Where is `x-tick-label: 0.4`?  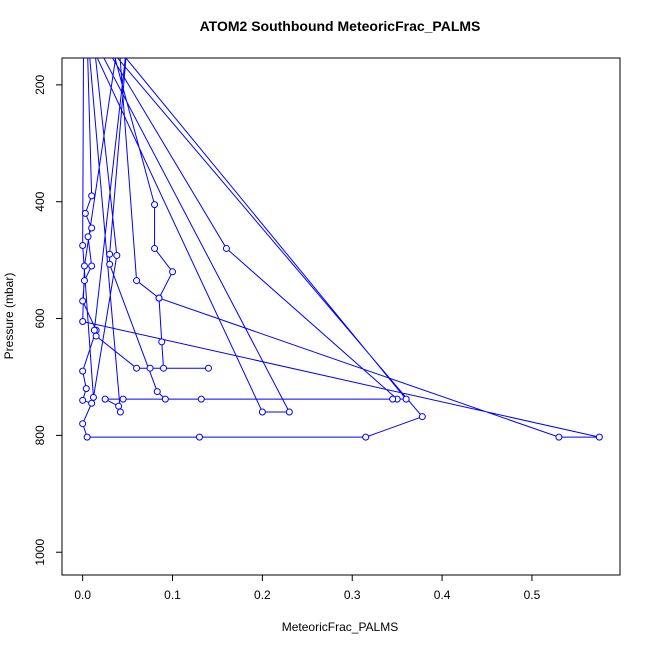
x-tick-label: 0.4 is located at coordinates (442, 595).